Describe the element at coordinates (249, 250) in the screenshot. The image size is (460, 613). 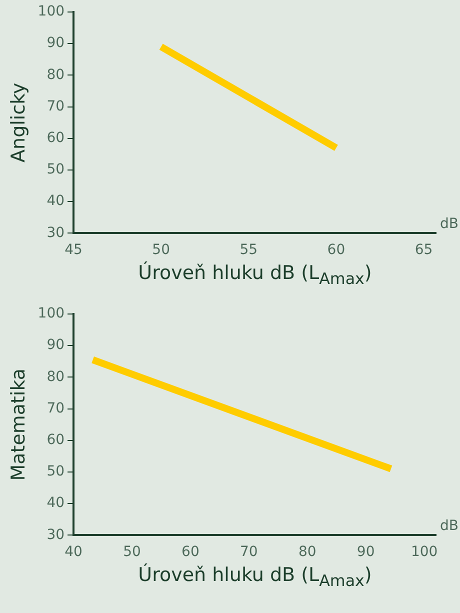
I see `x-tick-label: 55` at that location.